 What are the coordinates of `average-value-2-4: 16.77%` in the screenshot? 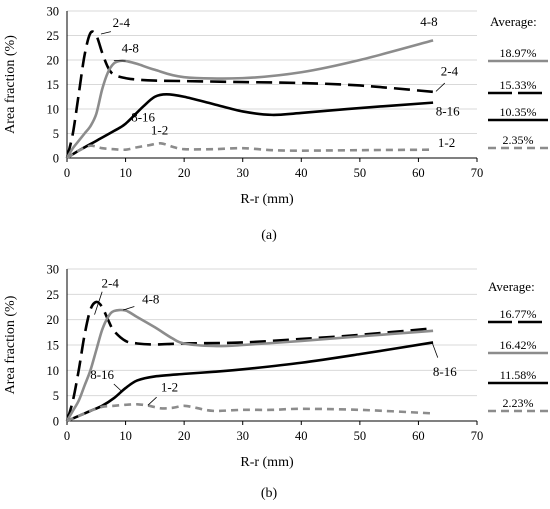 It's located at (518, 314).